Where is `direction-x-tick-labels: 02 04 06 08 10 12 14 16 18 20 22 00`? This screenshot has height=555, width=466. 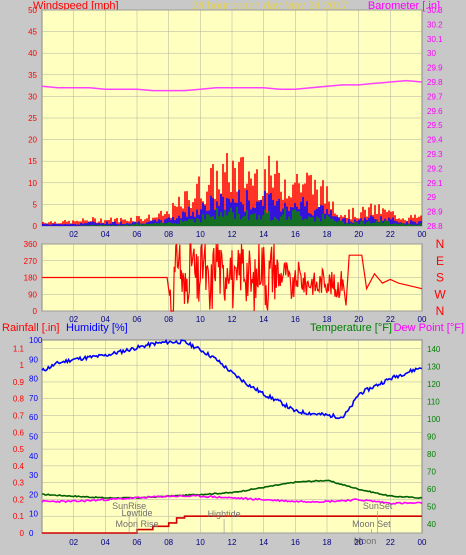 direction-x-tick-labels: 02 04 06 08 10 12 14 16 18 20 22 00 is located at coordinates (248, 319).